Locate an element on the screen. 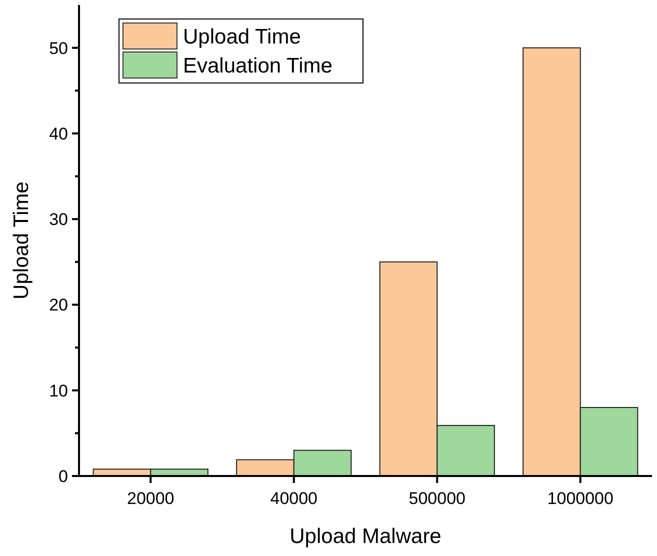 The height and width of the screenshot is (556, 657). y-tick-label: 0 is located at coordinates (63, 476).